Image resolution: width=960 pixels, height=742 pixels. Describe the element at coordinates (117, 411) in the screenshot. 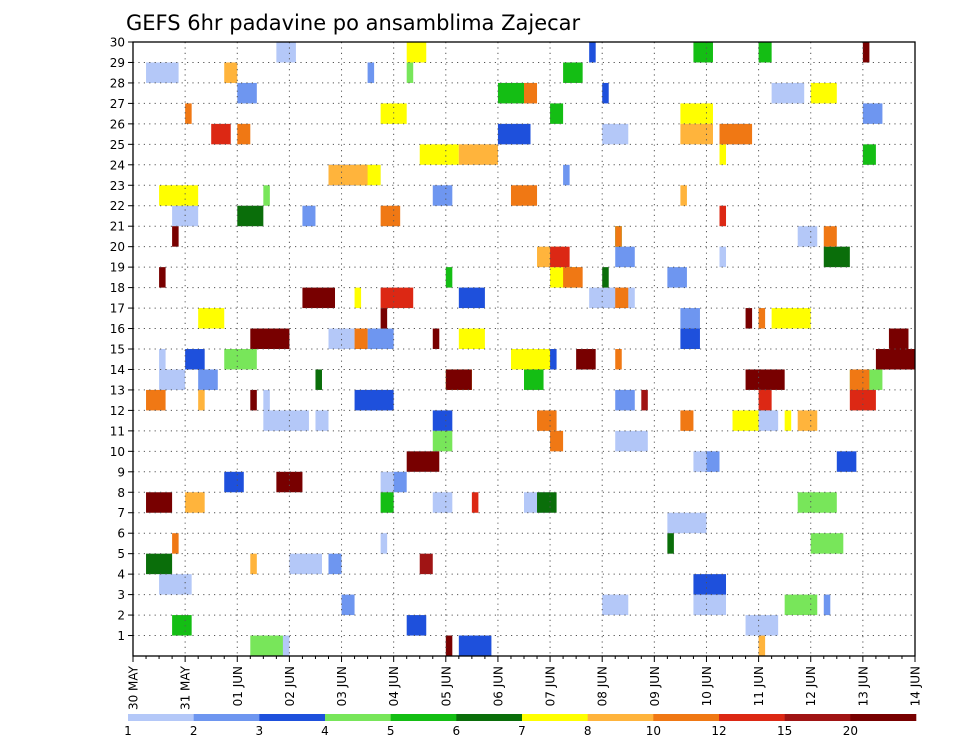

I see `y-tick-label: 12` at that location.